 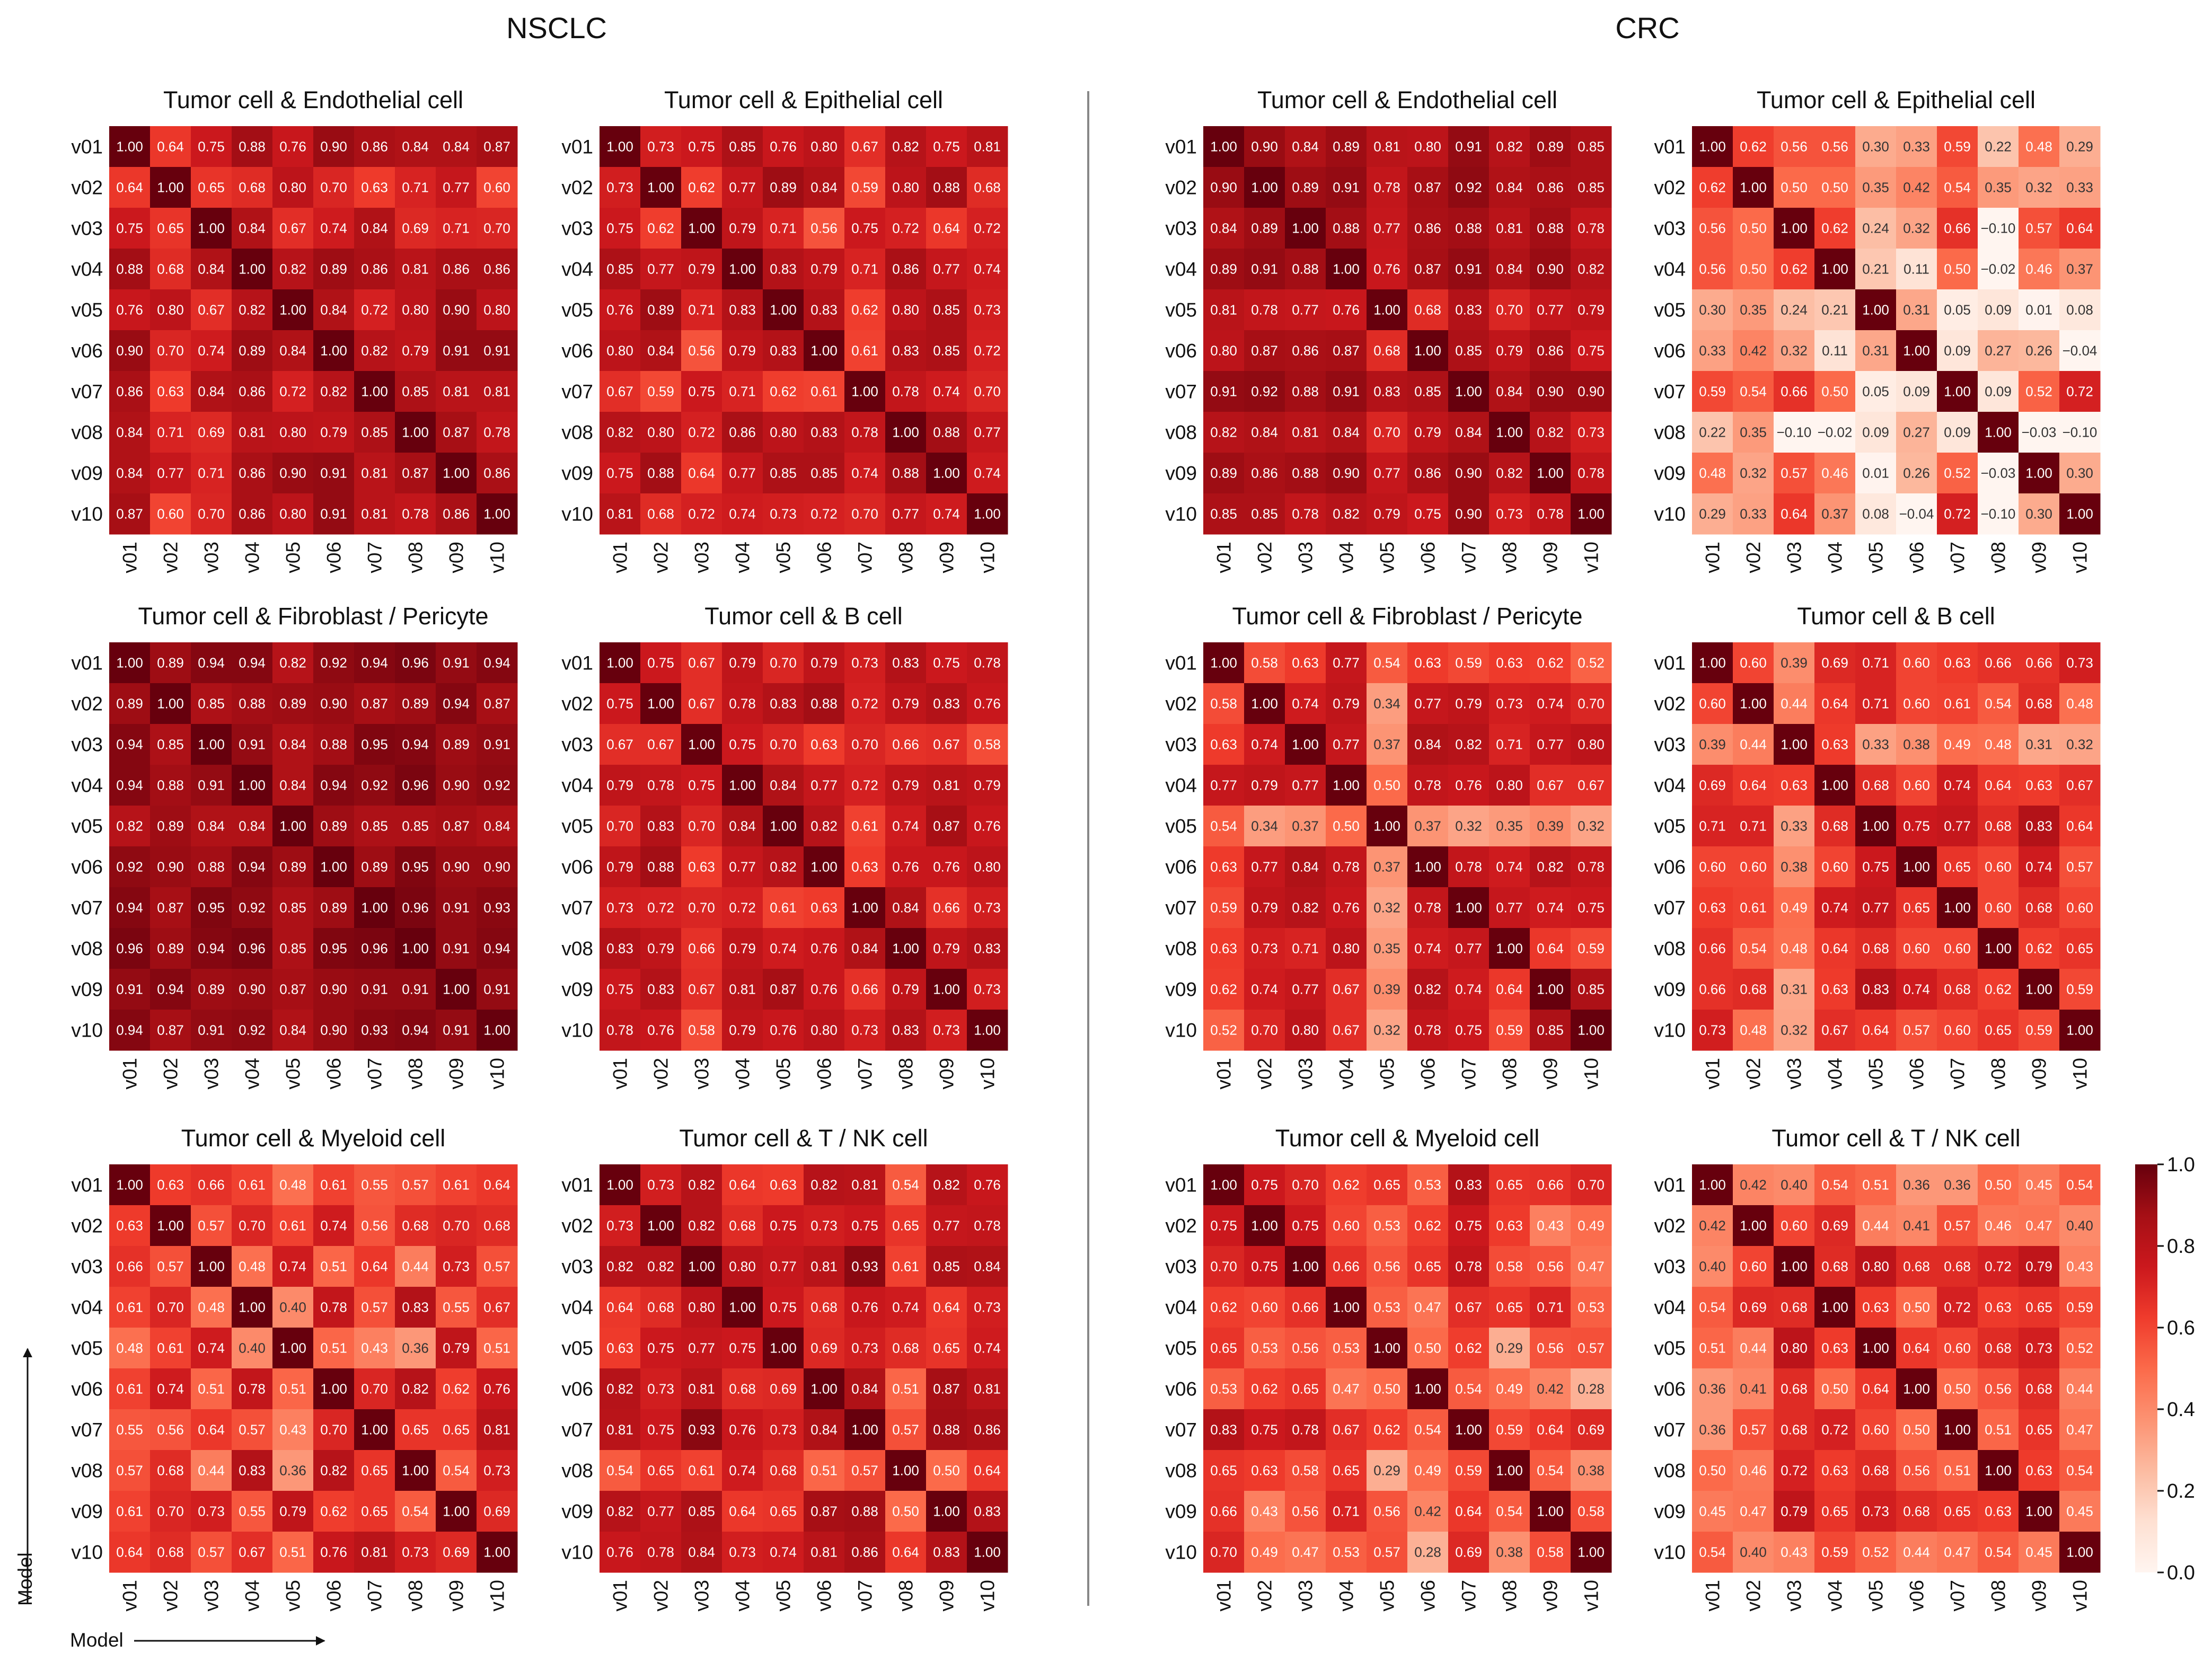 What do you see at coordinates (701, 1430) in the screenshot?
I see `cell-value: 0.93` at bounding box center [701, 1430].